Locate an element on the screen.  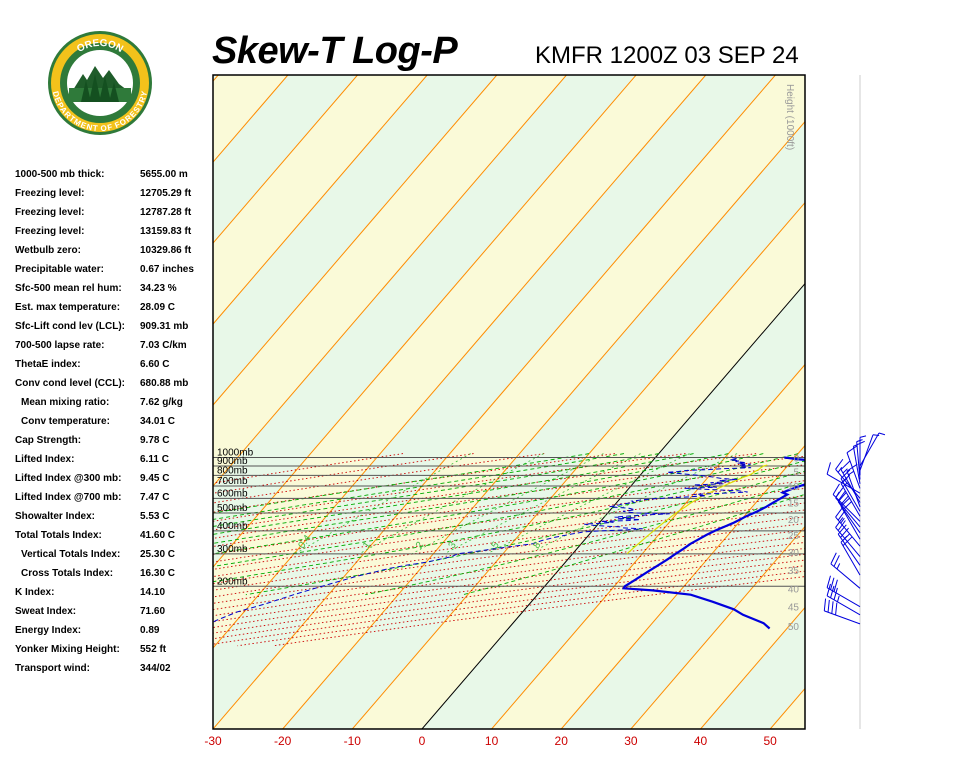
x-tick-label: 30 is located at coordinates (631, 741).